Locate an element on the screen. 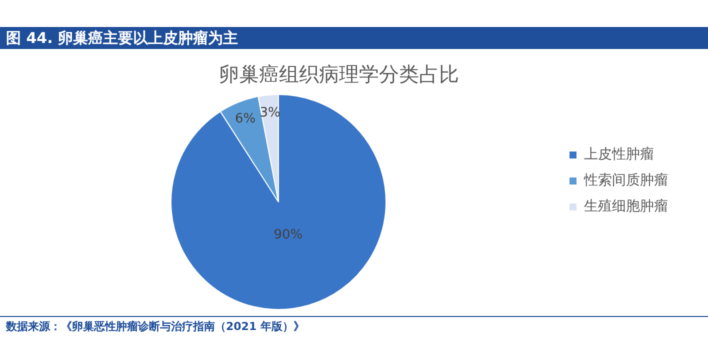 The image size is (708, 337). chart-title: 图 44. 卵巢癌主要以上皮肿瘤为主 is located at coordinates (354, 38).